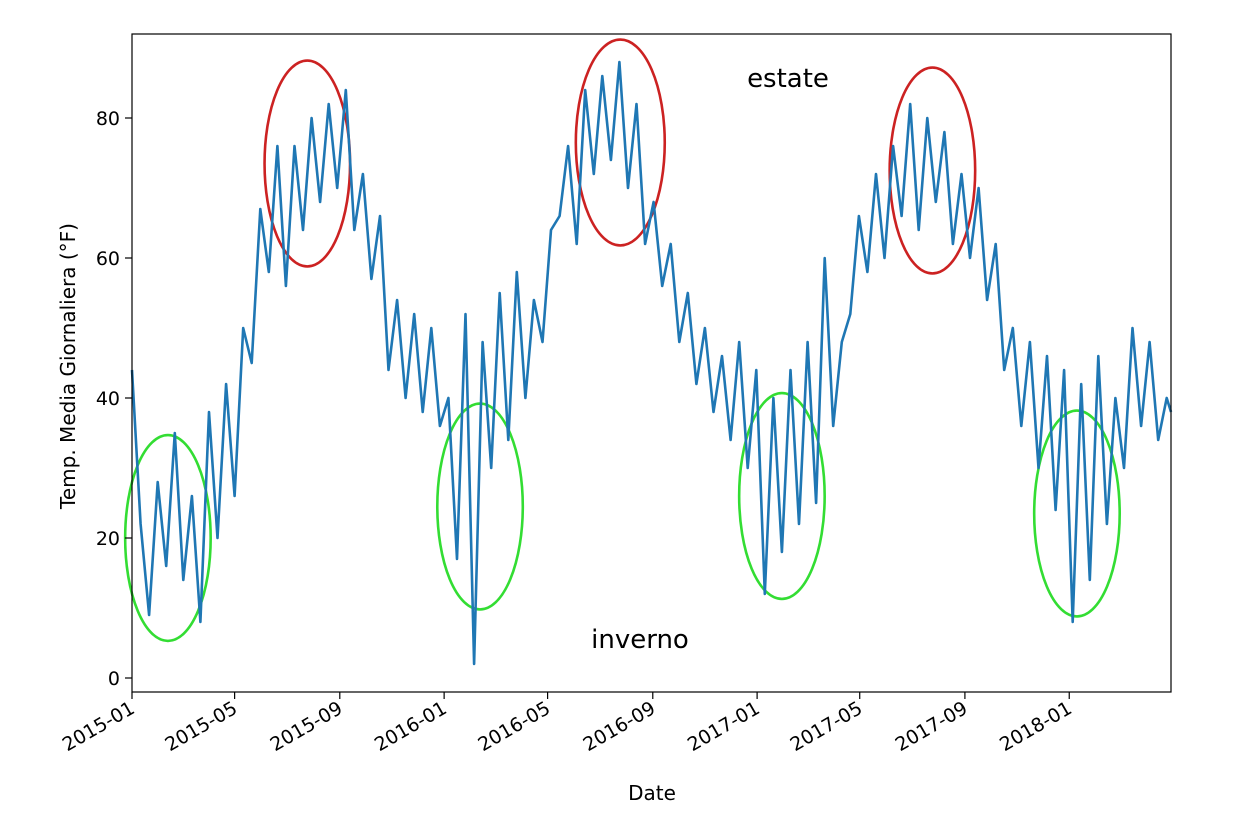  Describe the element at coordinates (201, 726) in the screenshot. I see `x-tick-label-2015-05: 2015-05` at that location.